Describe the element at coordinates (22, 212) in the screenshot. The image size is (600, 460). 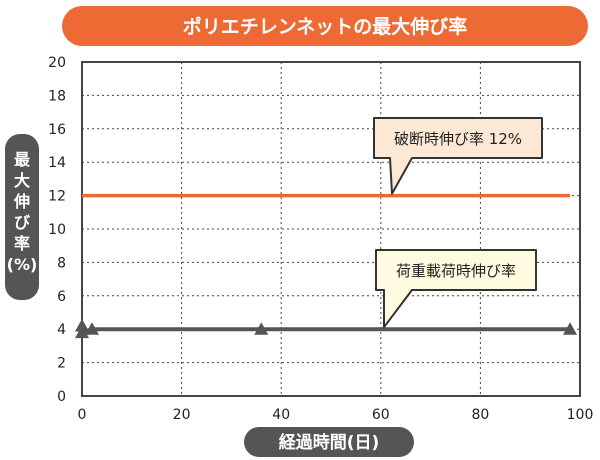
I see `y-axis-label: 最大伸び率 (%)` at that location.